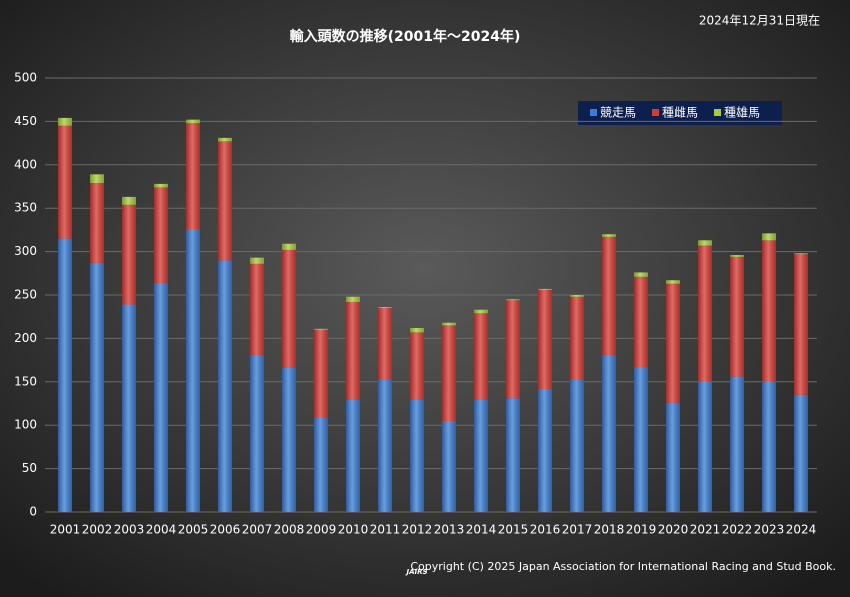 The image size is (850, 597). What do you see at coordinates (289, 530) in the screenshot?
I see `x-tick-label: 2008` at bounding box center [289, 530].